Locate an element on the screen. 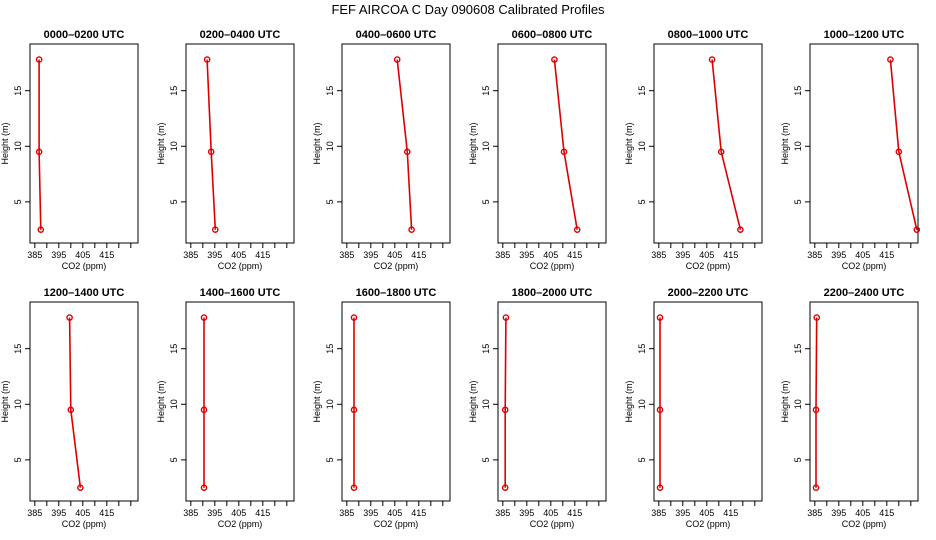 This screenshot has height=540, width=936. panel-title: 0000–0200 UTC is located at coordinates (84, 35).